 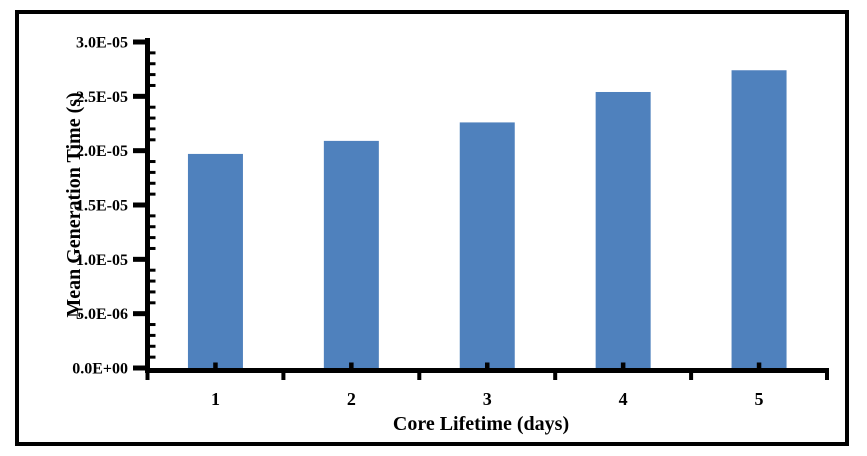 What do you see at coordinates (102, 43) in the screenshot?
I see `y-tick-label: 3.0E-05` at bounding box center [102, 43].